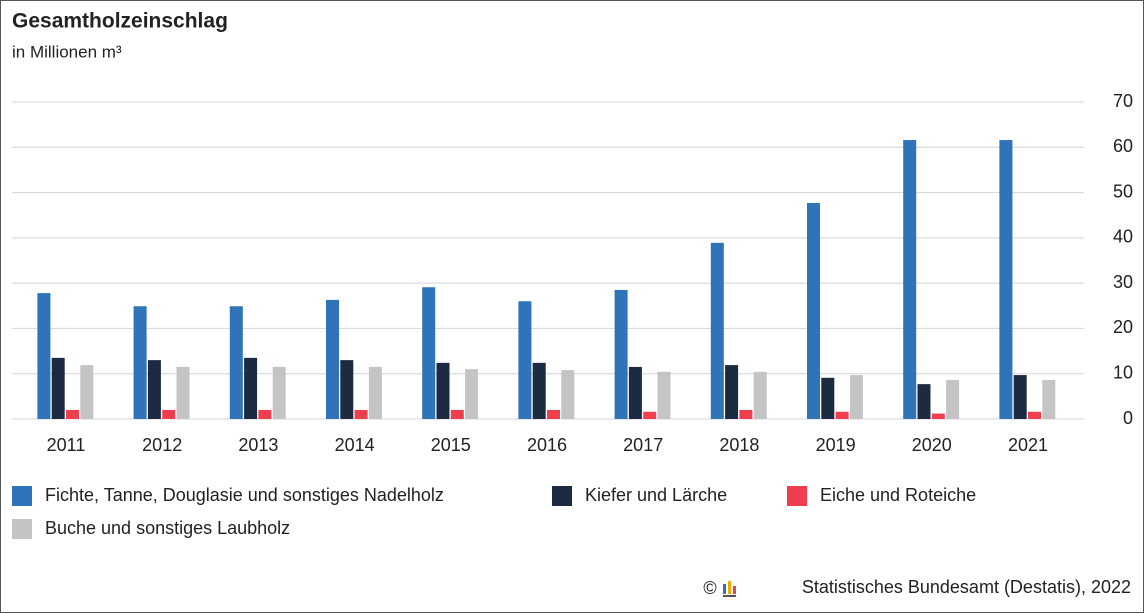 This screenshot has width=1144, height=613. What do you see at coordinates (966, 587) in the screenshot?
I see `source: Statistisches Bundesamt (Destatis), 2022` at bounding box center [966, 587].